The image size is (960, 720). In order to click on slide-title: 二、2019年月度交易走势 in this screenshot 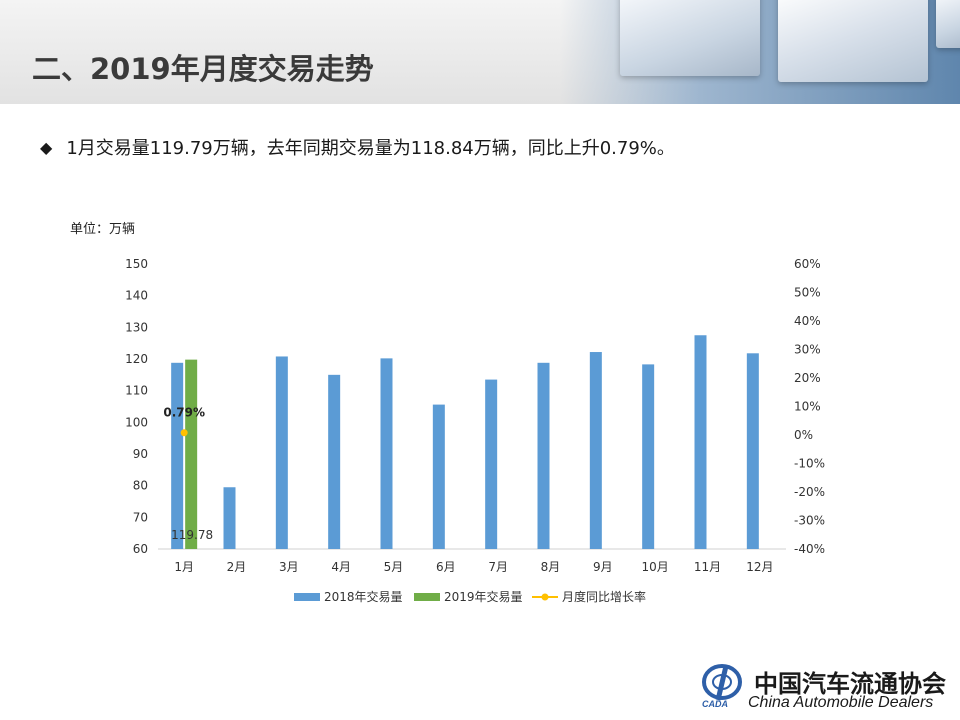, I will do `click(203, 69)`.